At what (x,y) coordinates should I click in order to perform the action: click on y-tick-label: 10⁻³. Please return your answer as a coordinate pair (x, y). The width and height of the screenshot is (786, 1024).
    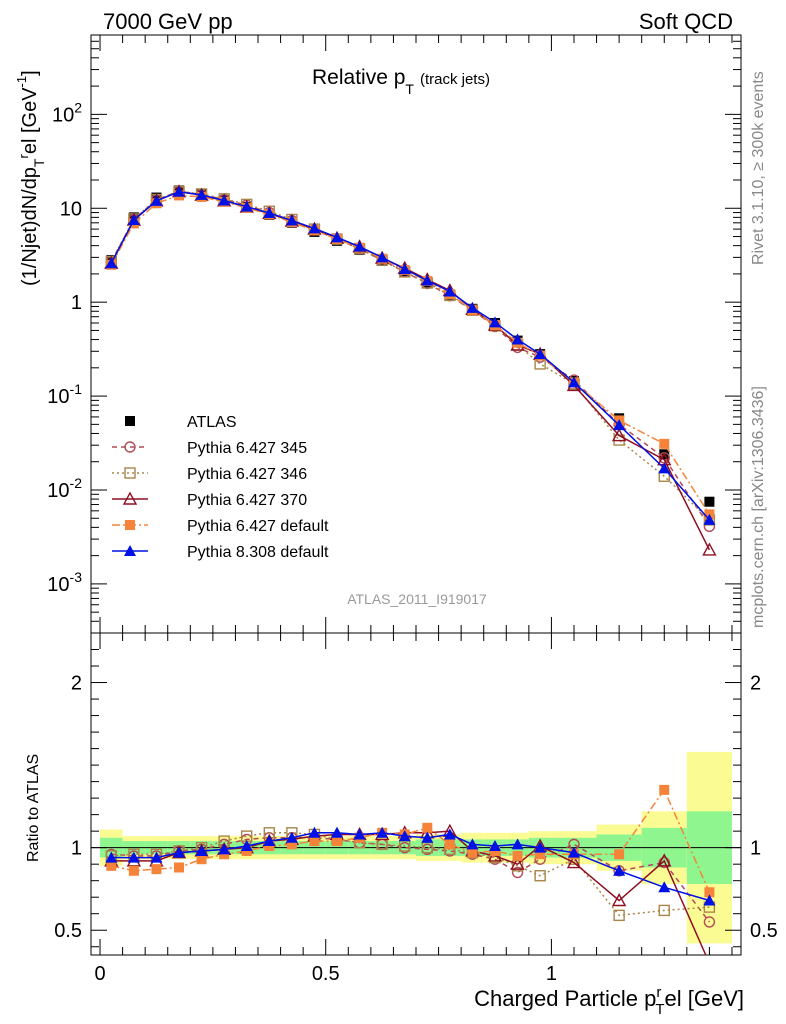
    Looking at the image, I should click on (64, 582).